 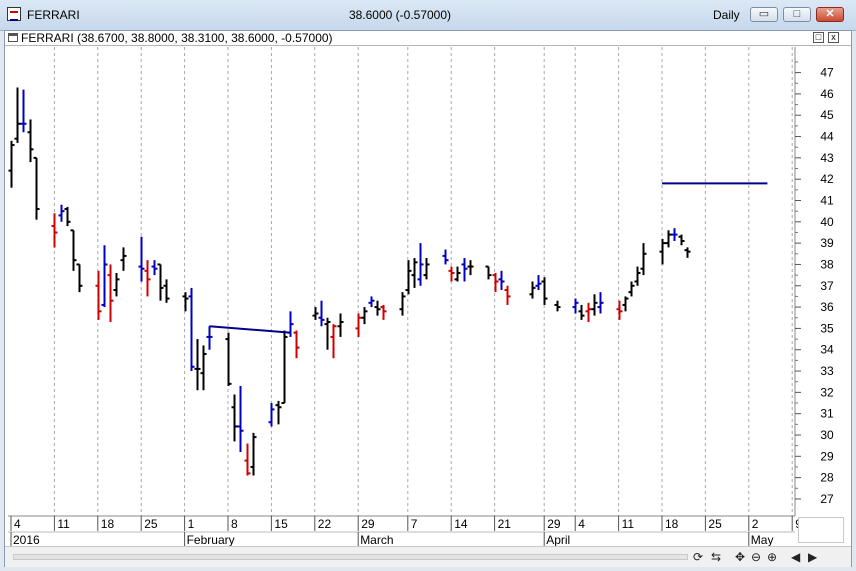 I want to click on maximize-icon: □, so click(x=797, y=14).